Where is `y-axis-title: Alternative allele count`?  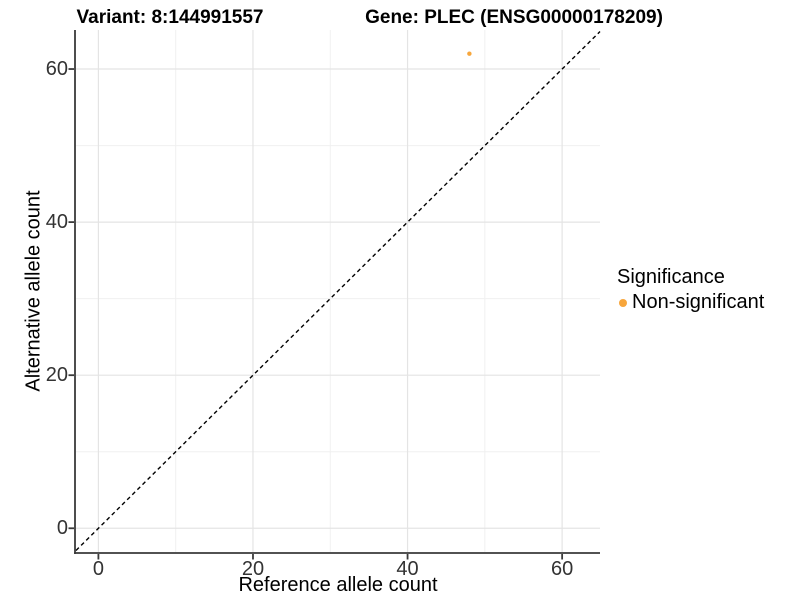
y-axis-title: Alternative allele count is located at coordinates (33, 291).